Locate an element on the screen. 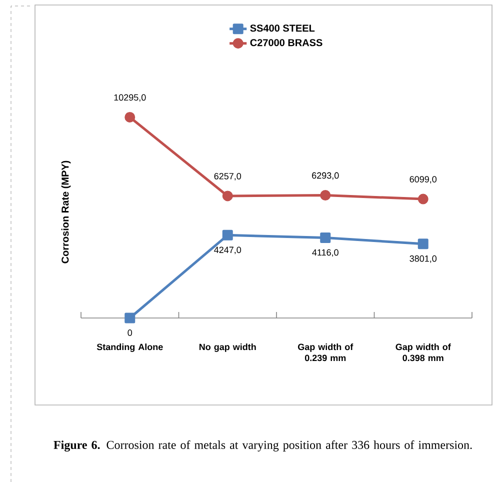 This screenshot has width=504, height=482. data-label: 6099,0 is located at coordinates (423, 180).